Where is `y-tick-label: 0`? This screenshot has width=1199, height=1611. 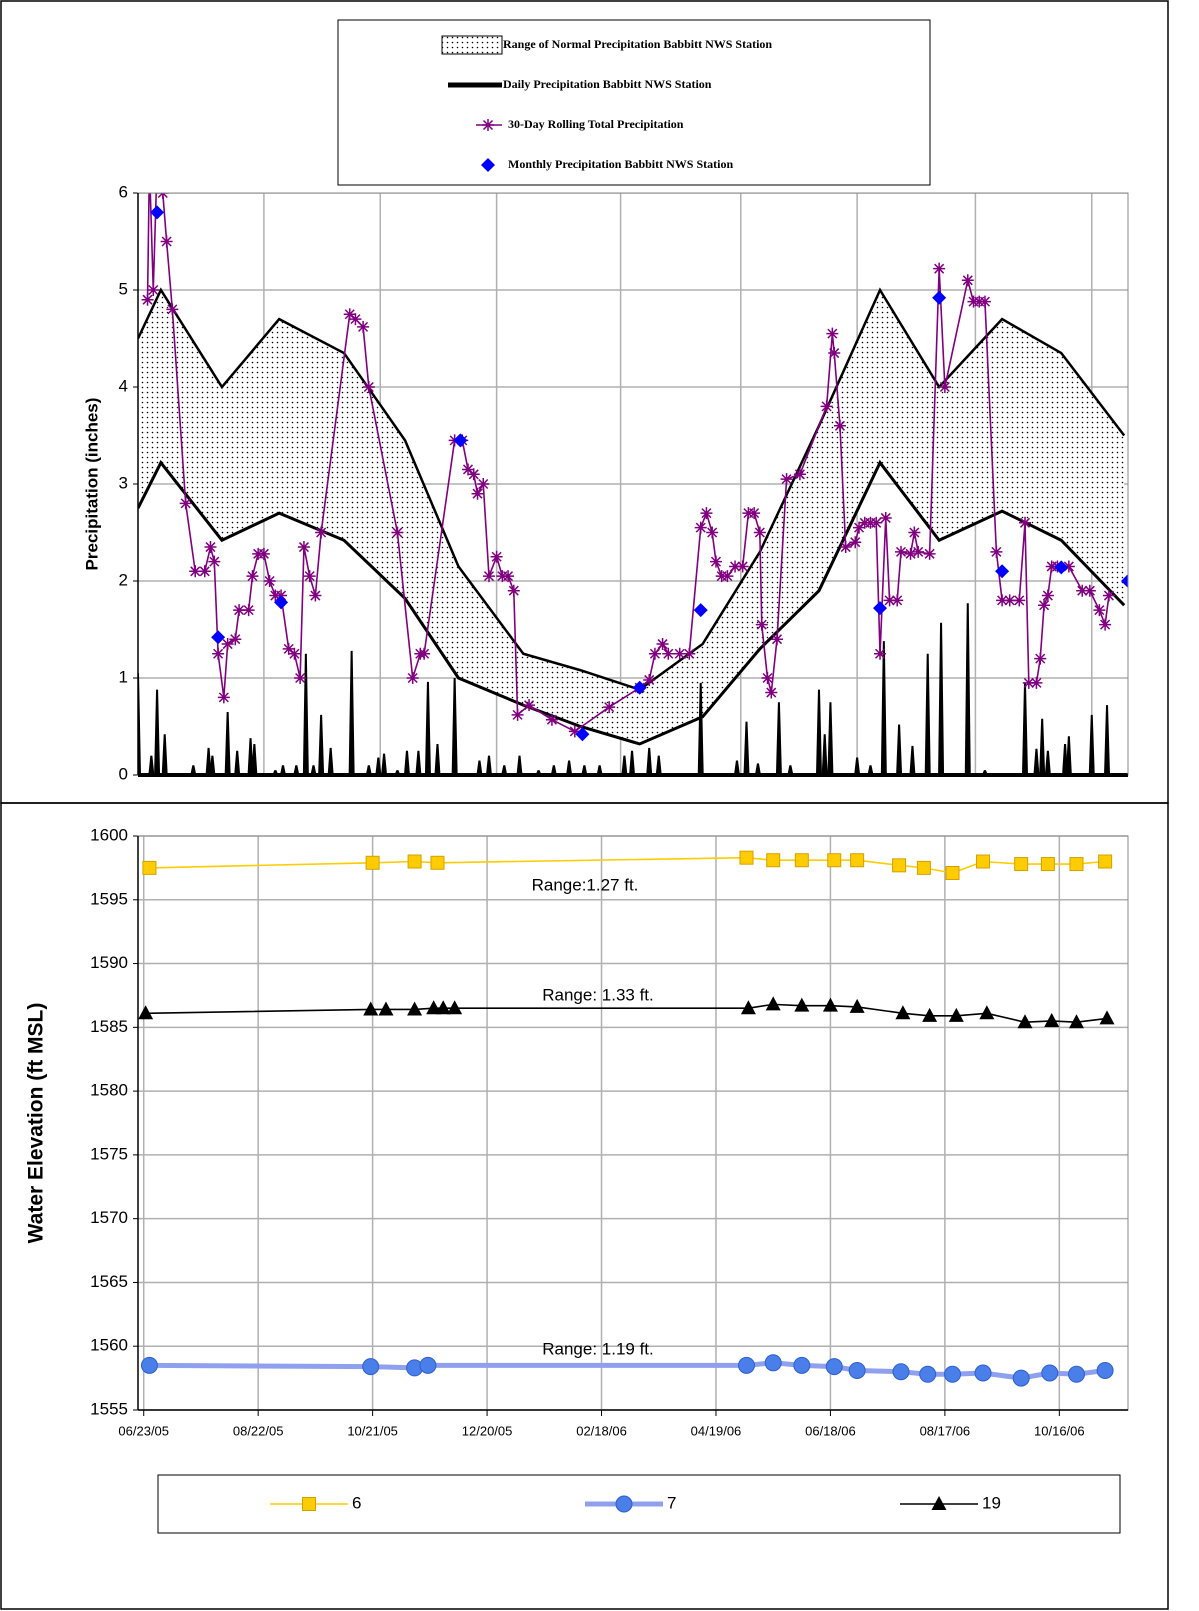 y-tick-label: 0 is located at coordinates (123, 773).